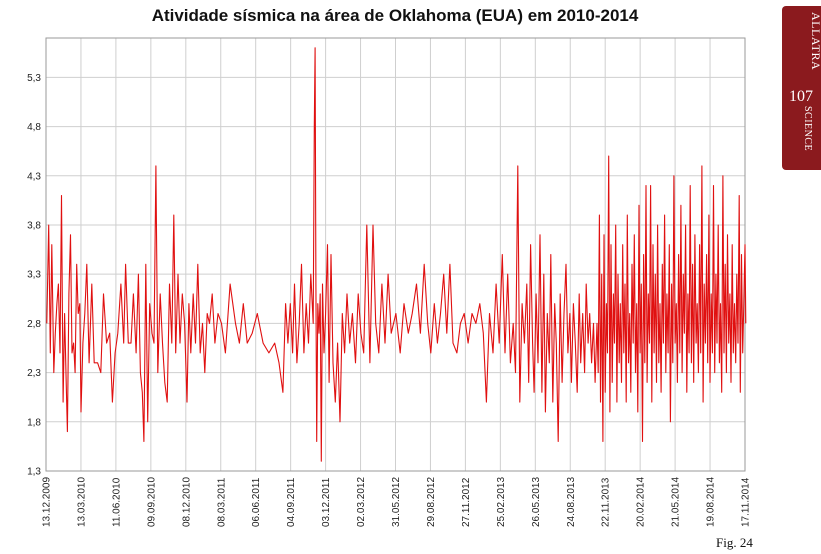 This screenshot has width=821, height=554. What do you see at coordinates (34, 324) in the screenshot?
I see `y-tick-label: 2,8` at bounding box center [34, 324].